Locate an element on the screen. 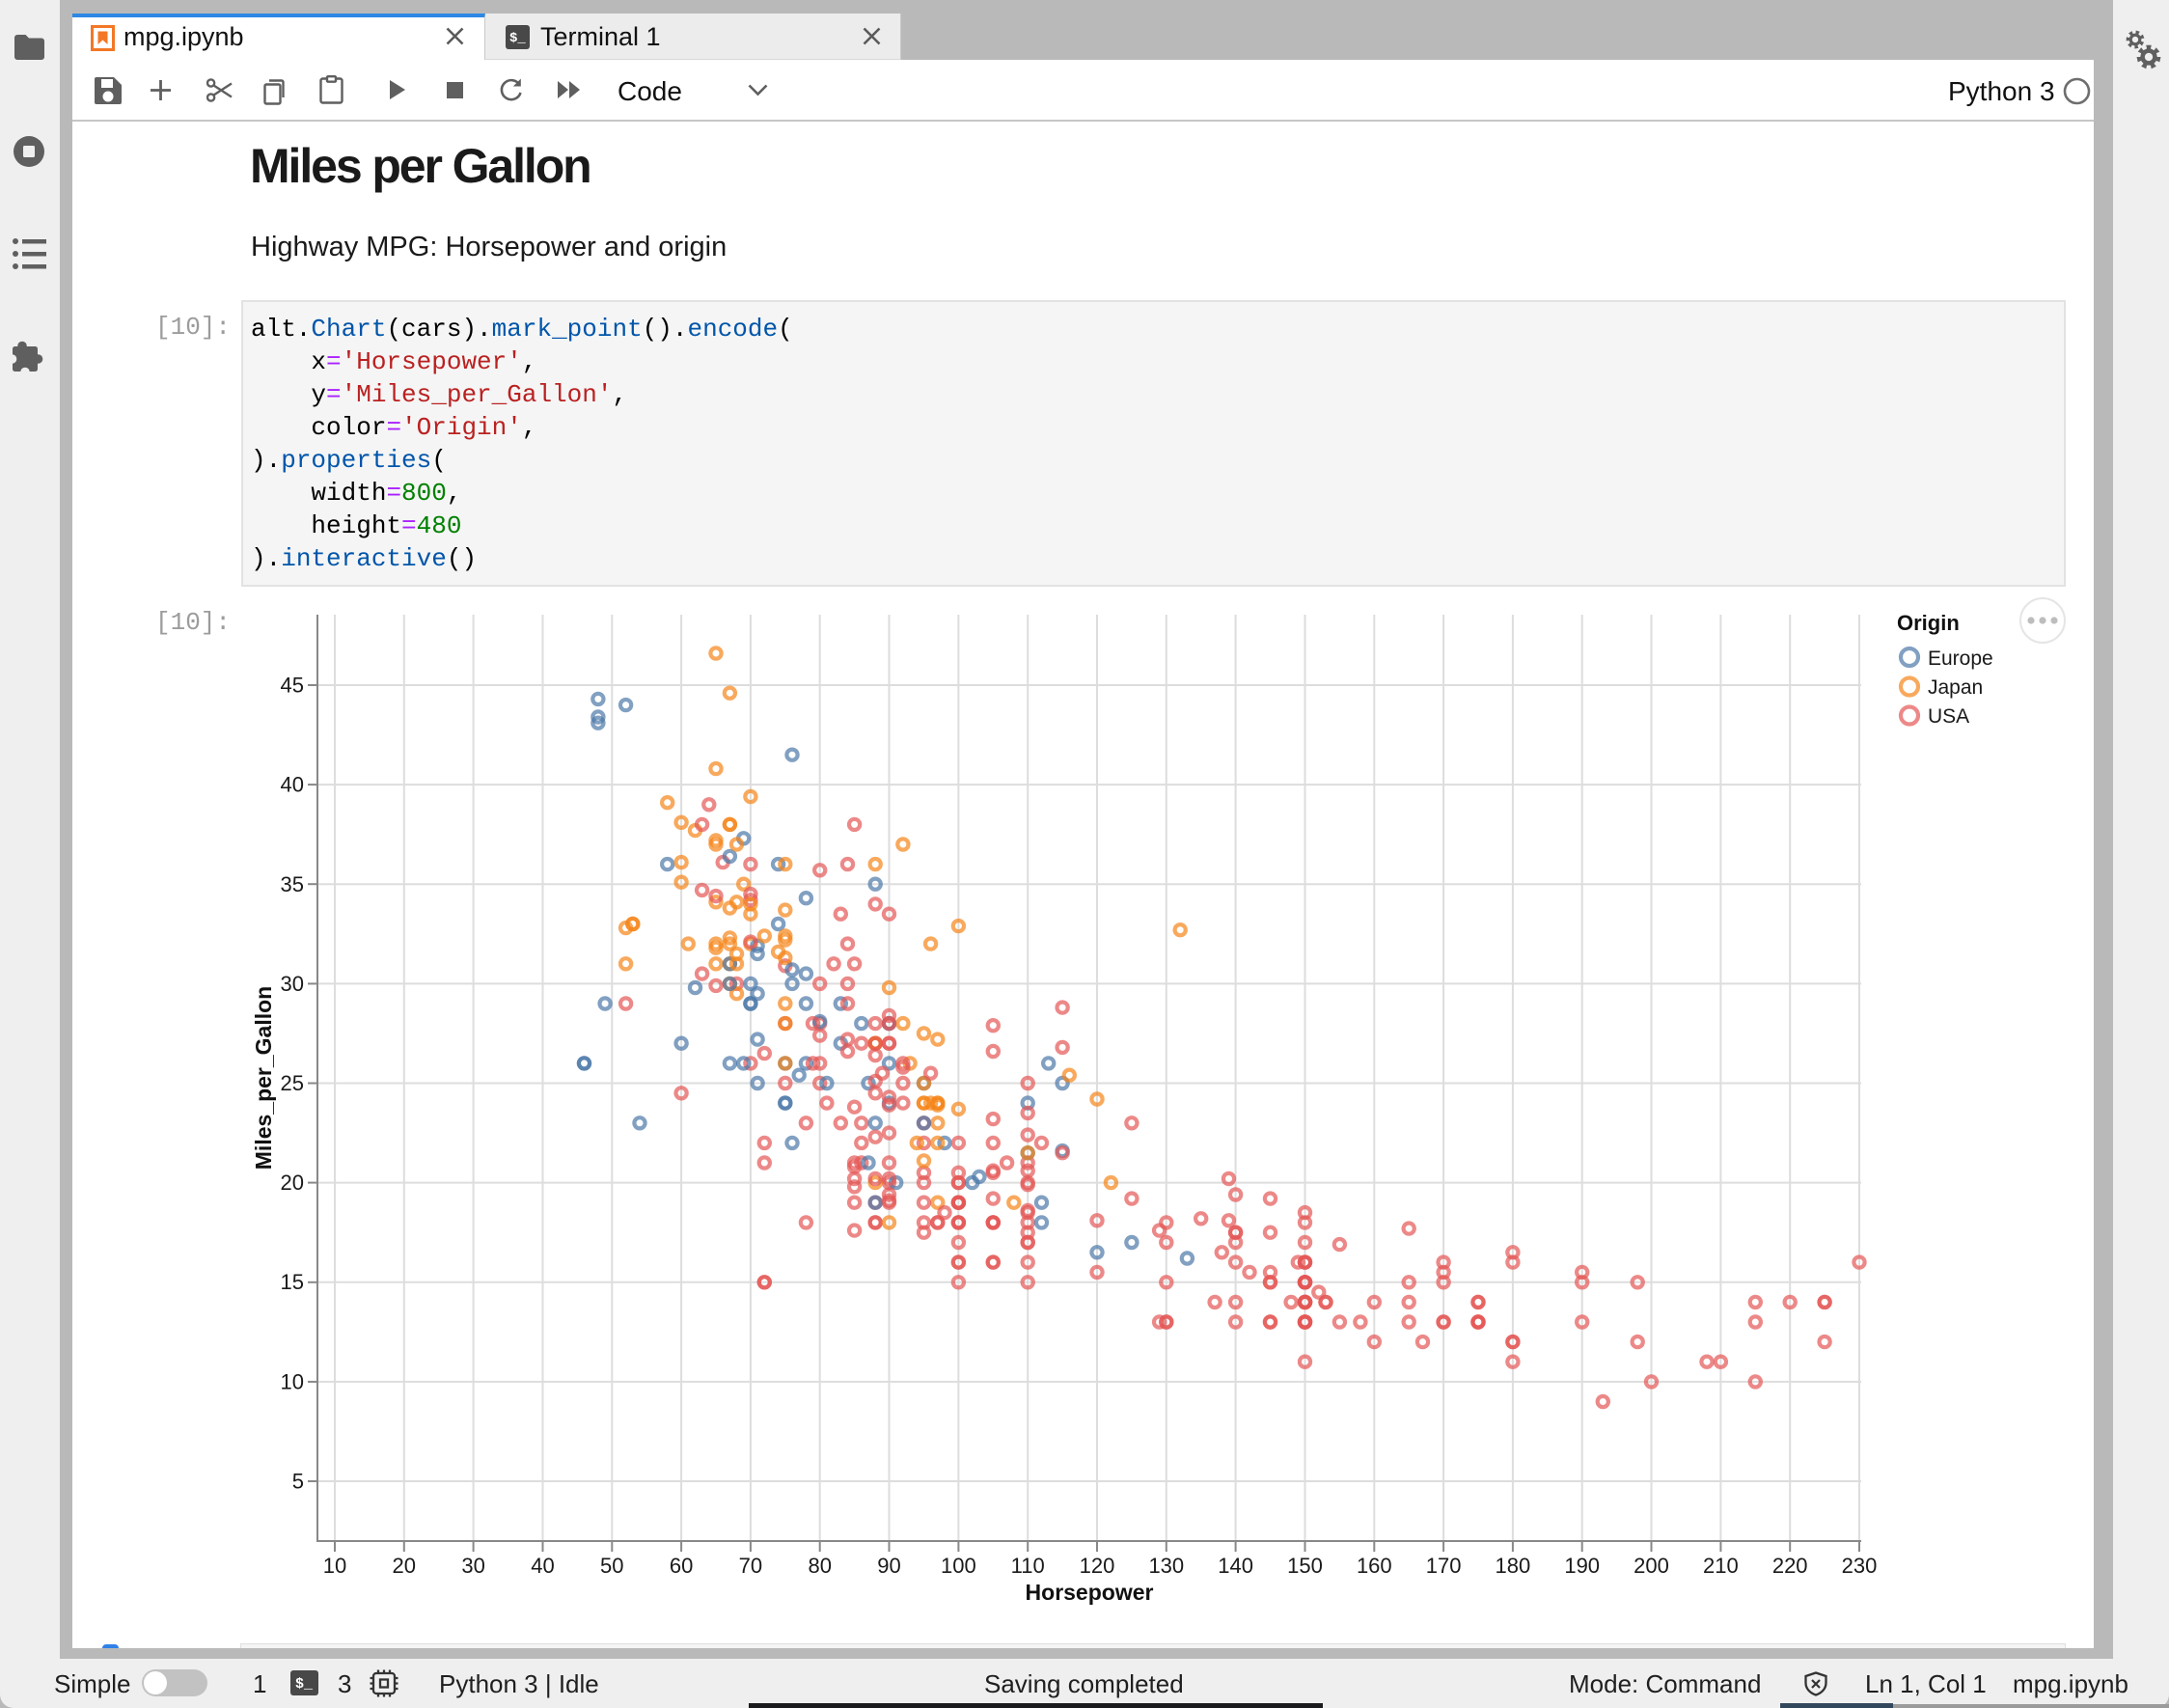  svg-text: 230 is located at coordinates (1860, 1566).